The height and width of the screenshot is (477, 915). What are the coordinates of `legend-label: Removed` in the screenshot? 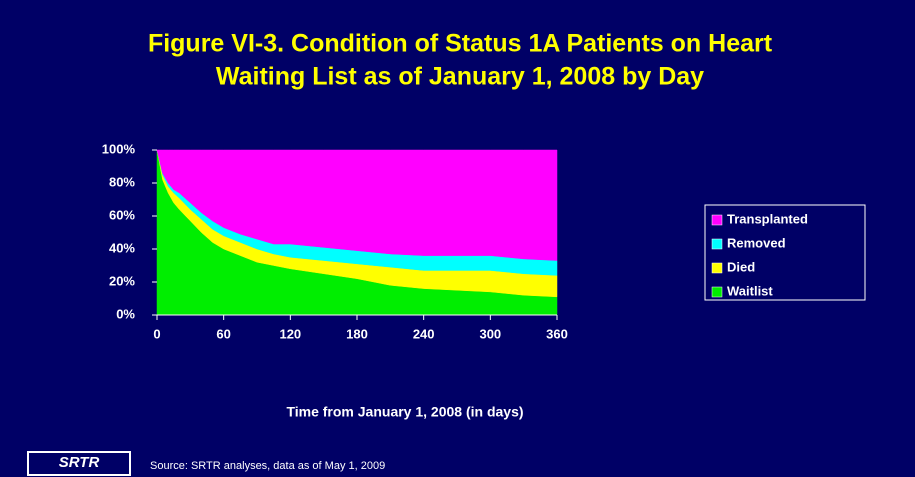 It's located at (756, 242).